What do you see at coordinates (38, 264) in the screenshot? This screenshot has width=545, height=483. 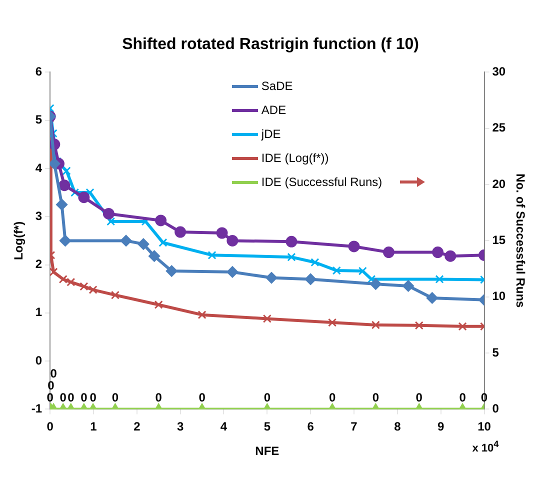 I see `y-tick-label: 2` at bounding box center [38, 264].